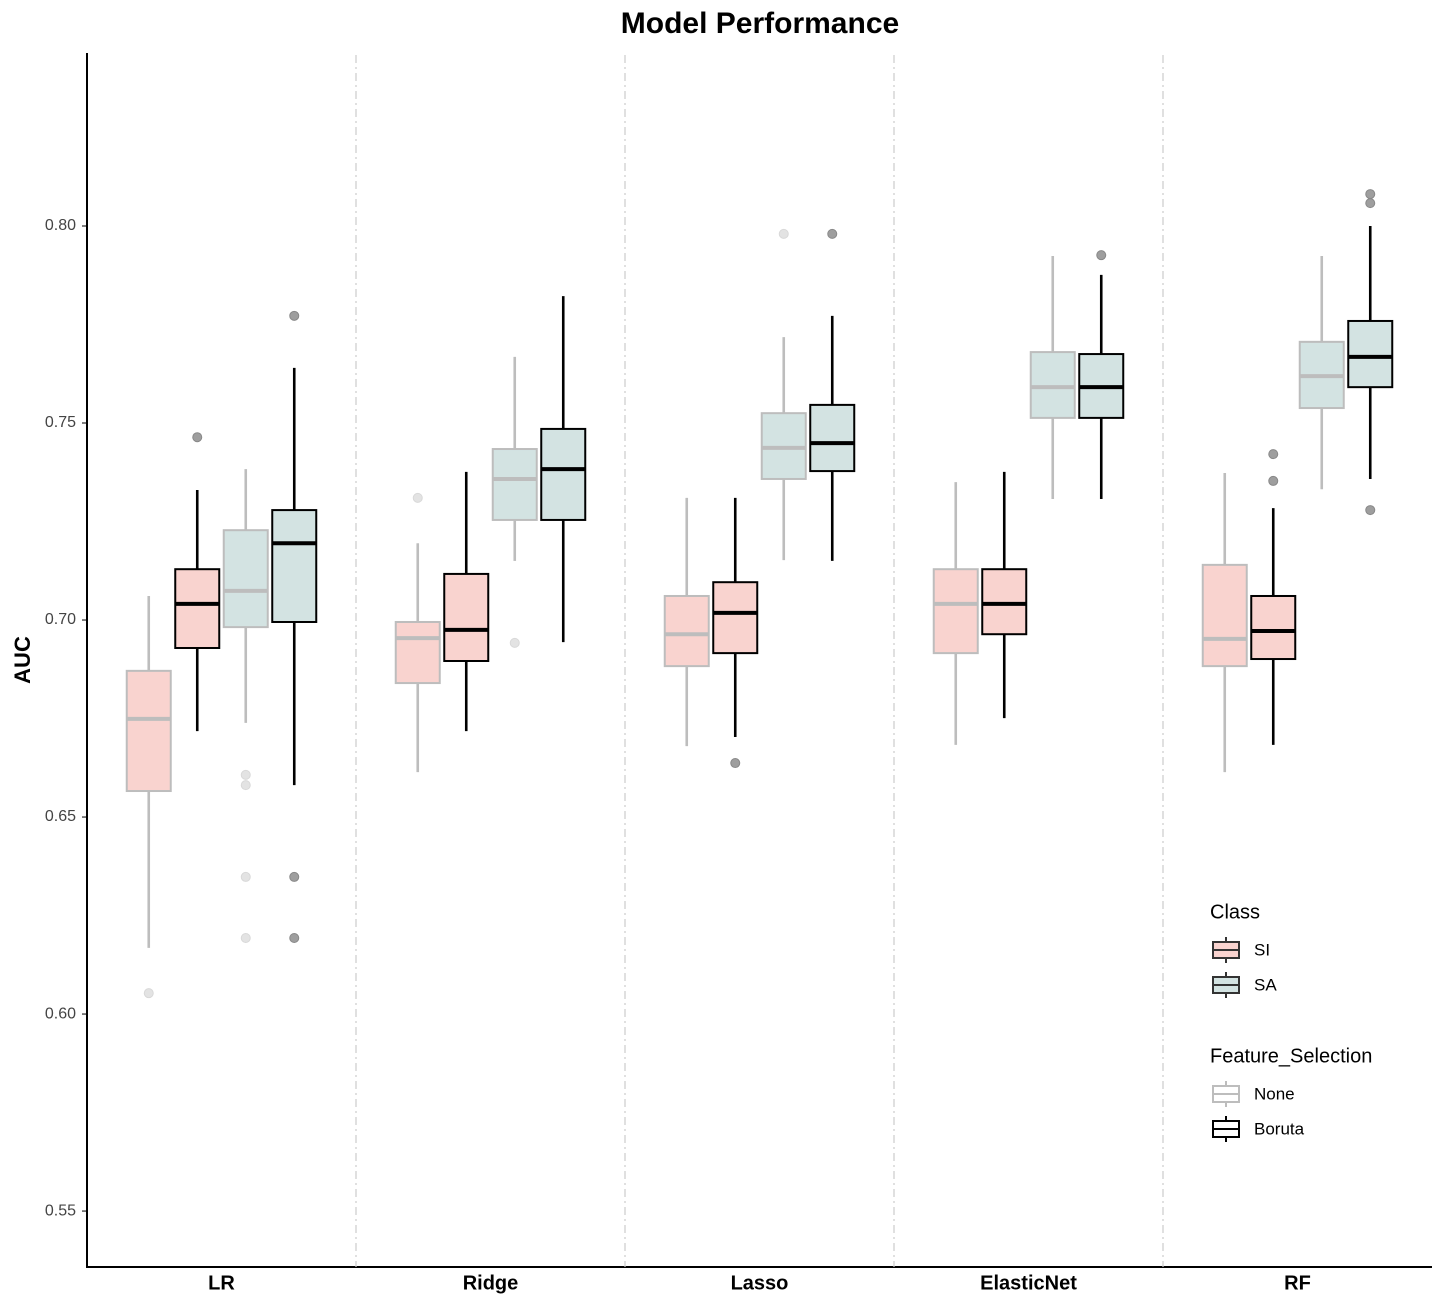 Image resolution: width=1439 pixels, height=1295 pixels. I want to click on x-tick-label: Ridge, so click(491, 1283).